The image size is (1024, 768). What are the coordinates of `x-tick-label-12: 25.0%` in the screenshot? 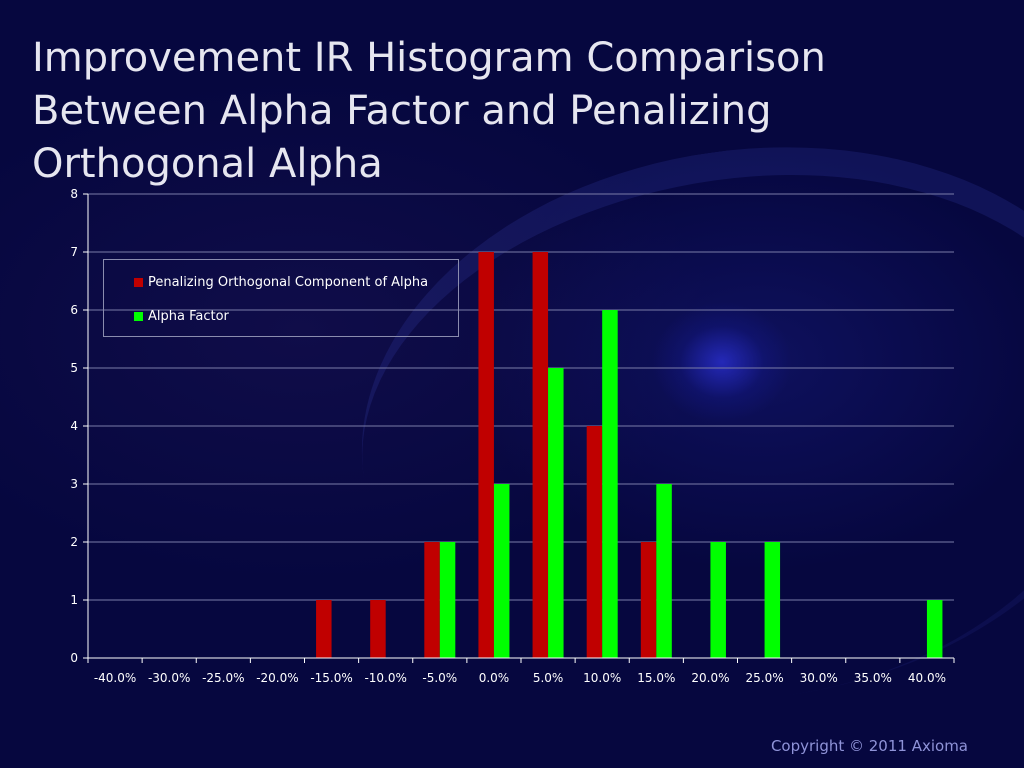 It's located at (765, 678).